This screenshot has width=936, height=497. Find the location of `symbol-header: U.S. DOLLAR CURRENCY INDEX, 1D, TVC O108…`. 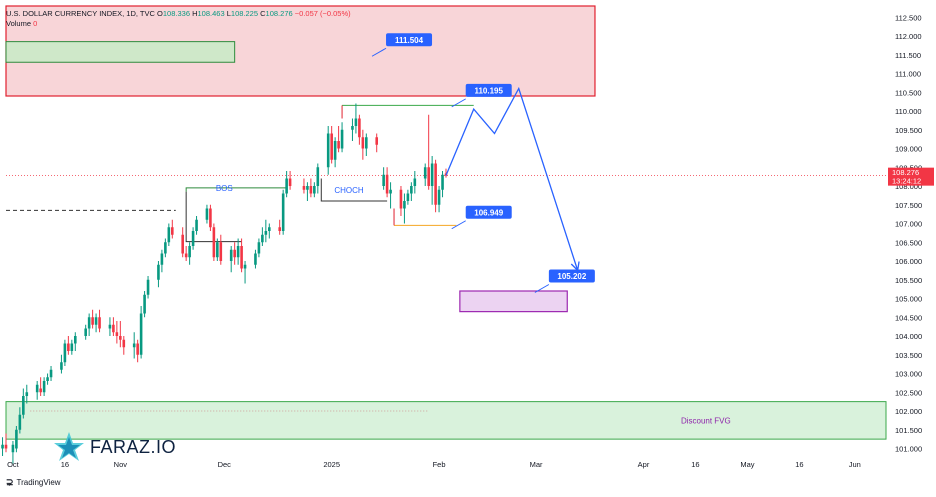

symbol-header: U.S. DOLLAR CURRENCY INDEX, 1D, TVC O108… is located at coordinates (178, 13).